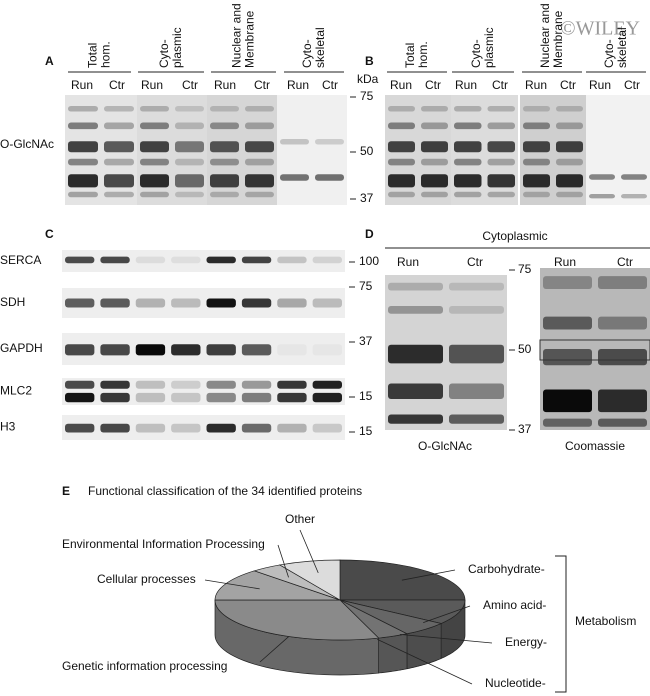  What do you see at coordinates (506, 569) in the screenshot?
I see `slice-label: Carbohydrate-` at bounding box center [506, 569].